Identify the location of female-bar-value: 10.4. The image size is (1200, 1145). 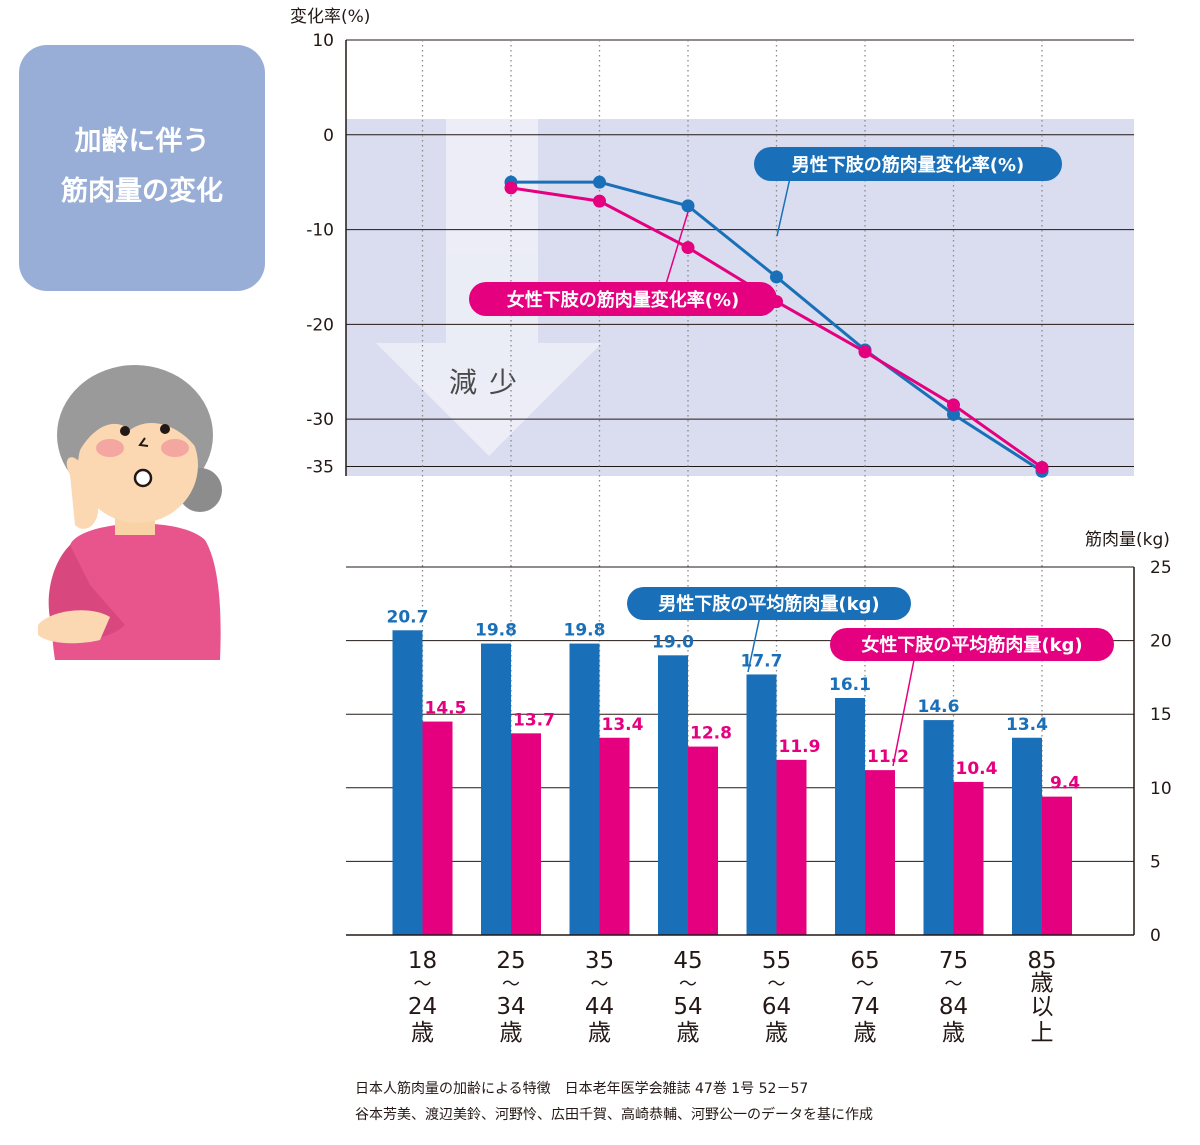
(977, 769).